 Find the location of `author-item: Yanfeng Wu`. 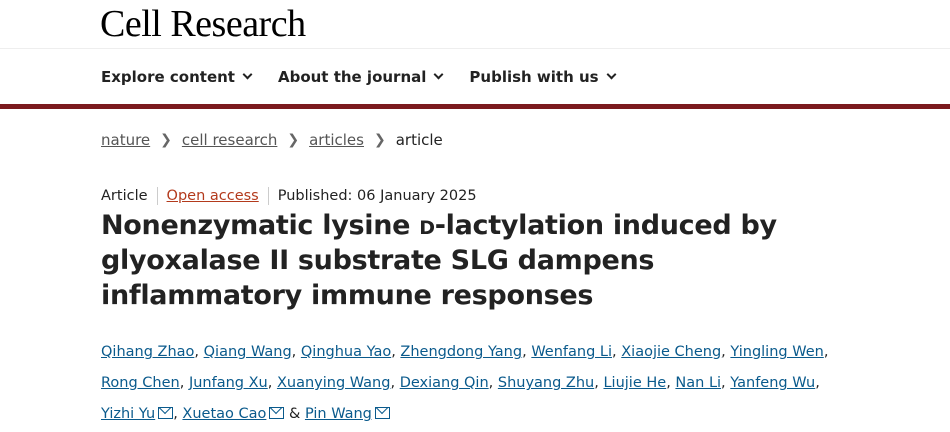

author-item: Yanfeng Wu is located at coordinates (772, 383).